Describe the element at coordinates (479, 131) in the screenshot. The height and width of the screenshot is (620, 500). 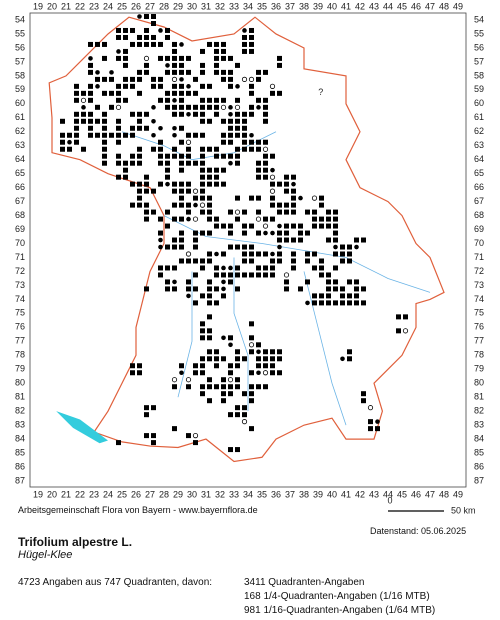
I see `row-label: 62` at that location.